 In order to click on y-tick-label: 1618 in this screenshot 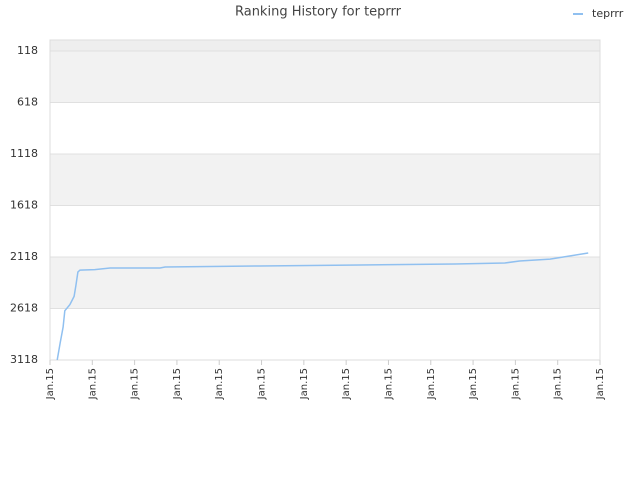, I will do `click(24, 205)`.